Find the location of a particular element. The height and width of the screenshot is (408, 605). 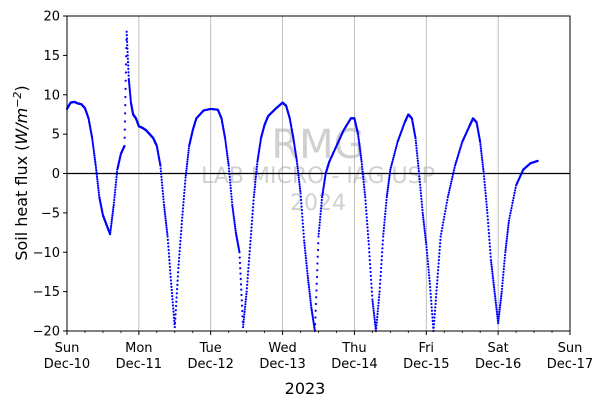

y-tick-label: 10 is located at coordinates (51, 95).